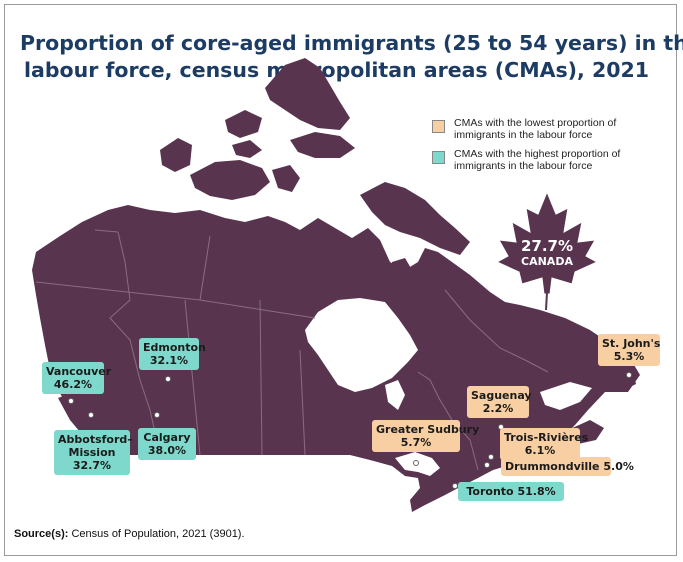  I want to click on source-text: Census of Population, 2021 (3901)., so click(156, 534).